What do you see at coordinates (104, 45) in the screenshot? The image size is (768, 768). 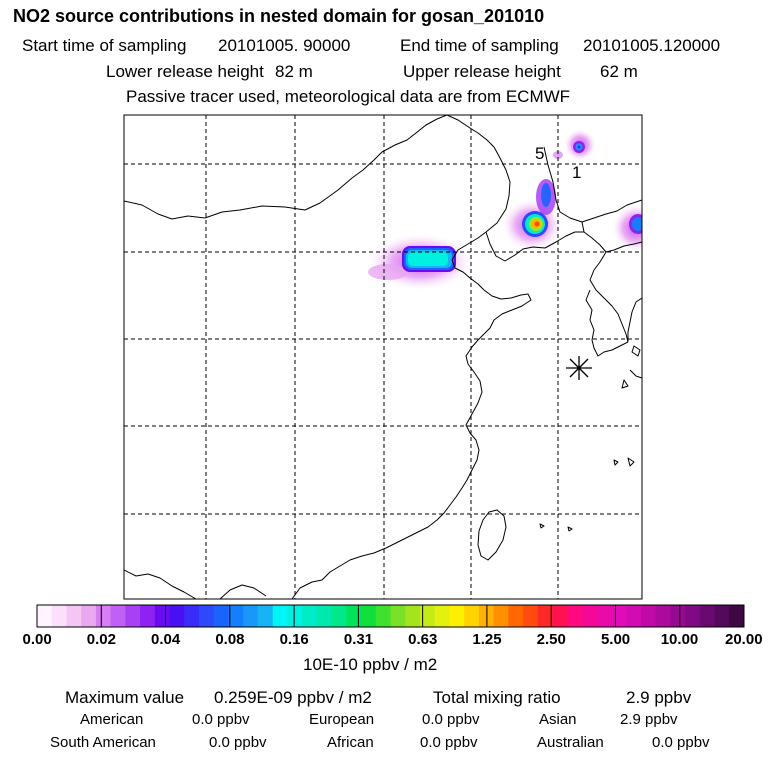 I see `start-time-label: Start time of sampling` at bounding box center [104, 45].